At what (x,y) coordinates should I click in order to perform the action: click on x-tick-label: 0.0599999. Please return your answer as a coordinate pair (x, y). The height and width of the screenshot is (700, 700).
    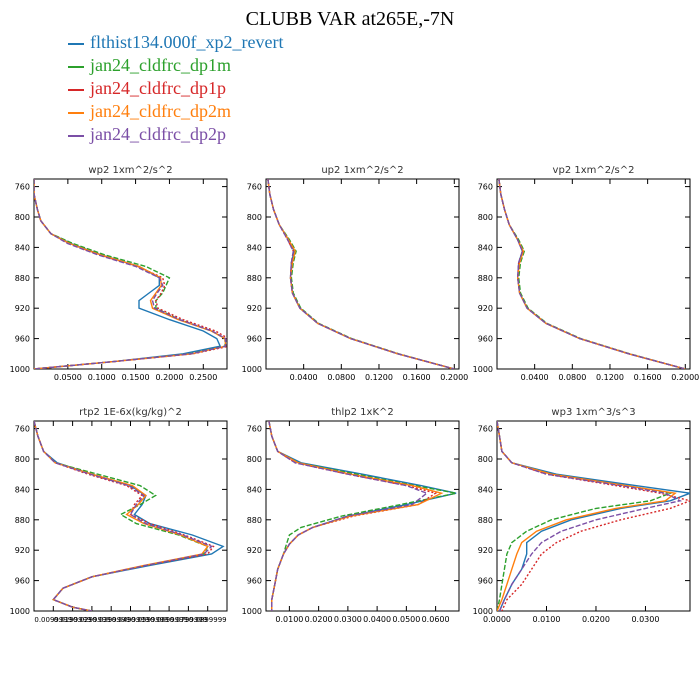
    Looking at the image, I should click on (150, 620).